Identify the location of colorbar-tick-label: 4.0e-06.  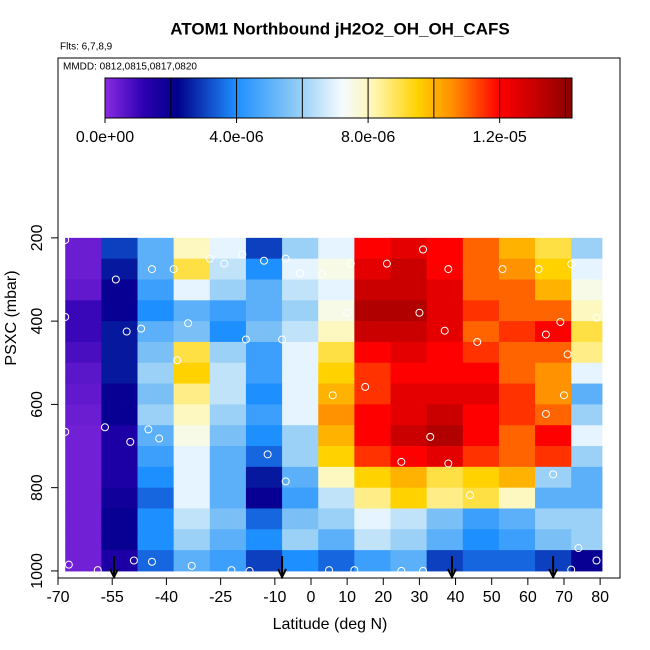
(236, 137).